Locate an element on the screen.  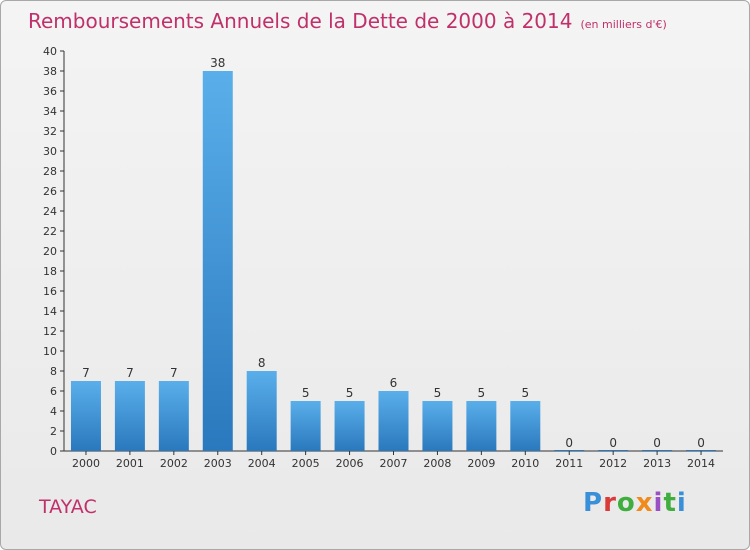
y-tick-label: 38 is located at coordinates (50, 71).